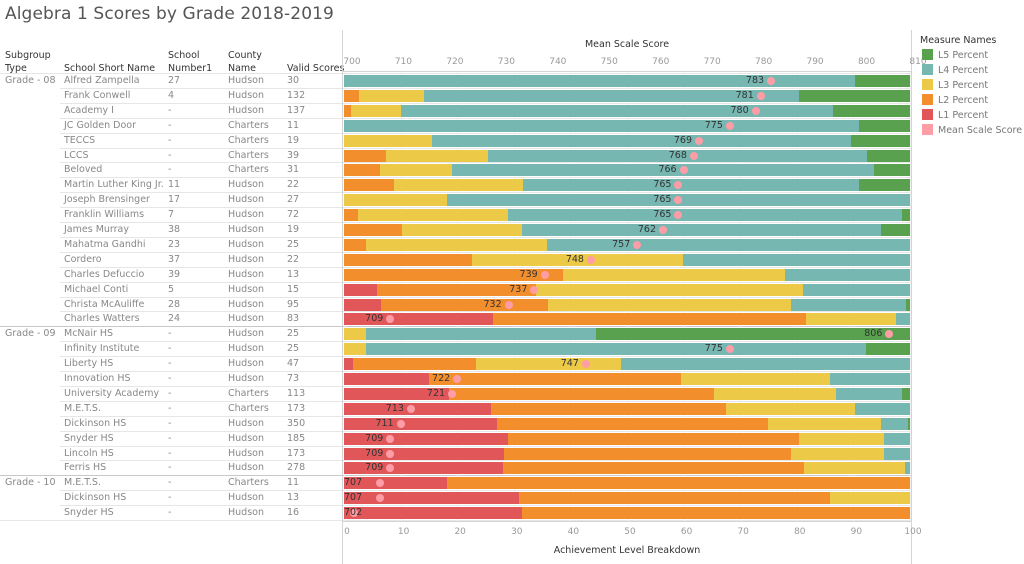 This screenshot has height=564, width=1024. What do you see at coordinates (28, 62) in the screenshot?
I see `header-subgroup-type: Subgroup Type` at bounding box center [28, 62].